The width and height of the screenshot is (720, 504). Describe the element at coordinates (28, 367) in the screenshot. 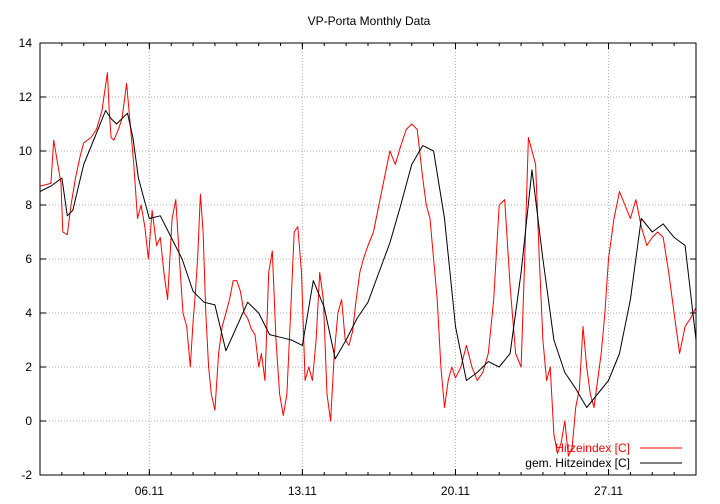

I see `y-tick-label: 2` at that location.